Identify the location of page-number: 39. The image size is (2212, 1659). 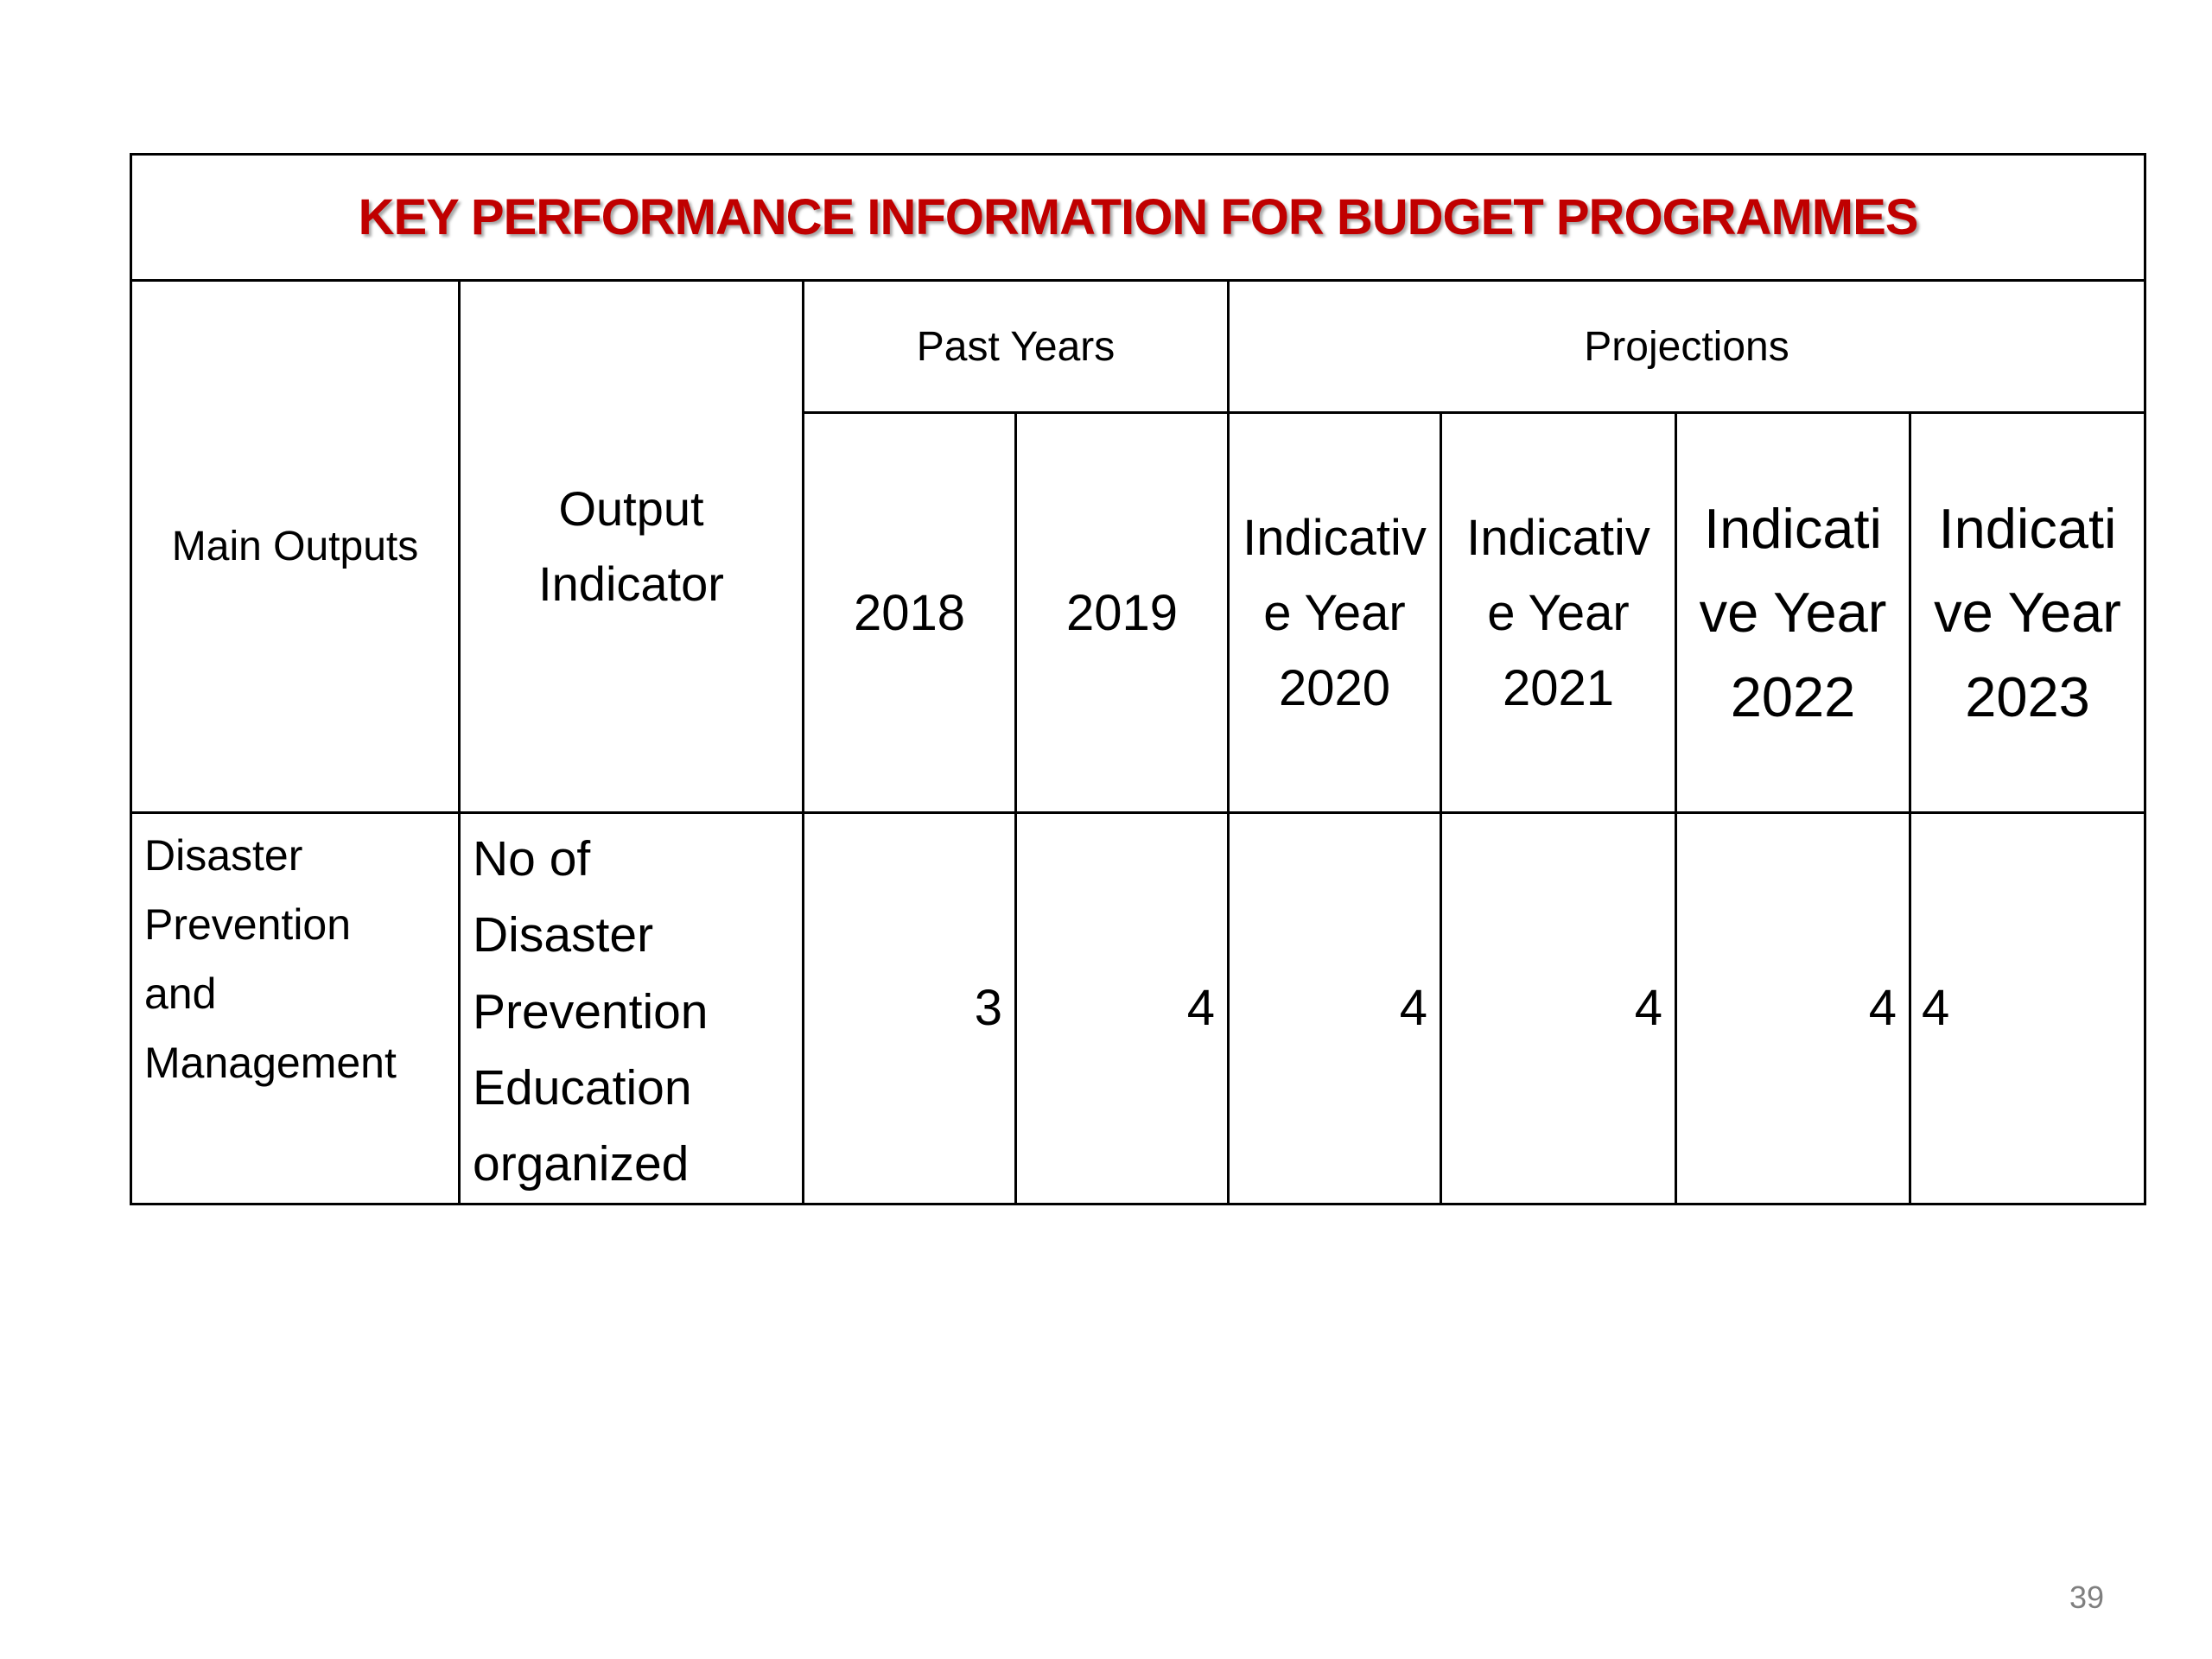
(2087, 1597).